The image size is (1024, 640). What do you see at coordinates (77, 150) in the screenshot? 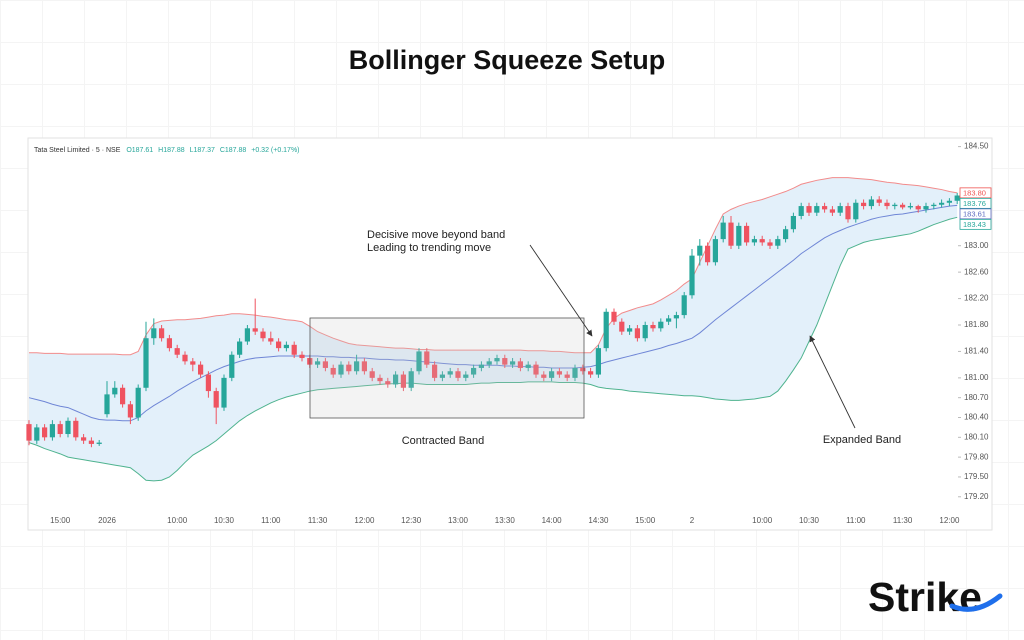
I see `symbol: Tata Steel Limited · 5 · NSE` at bounding box center [77, 150].